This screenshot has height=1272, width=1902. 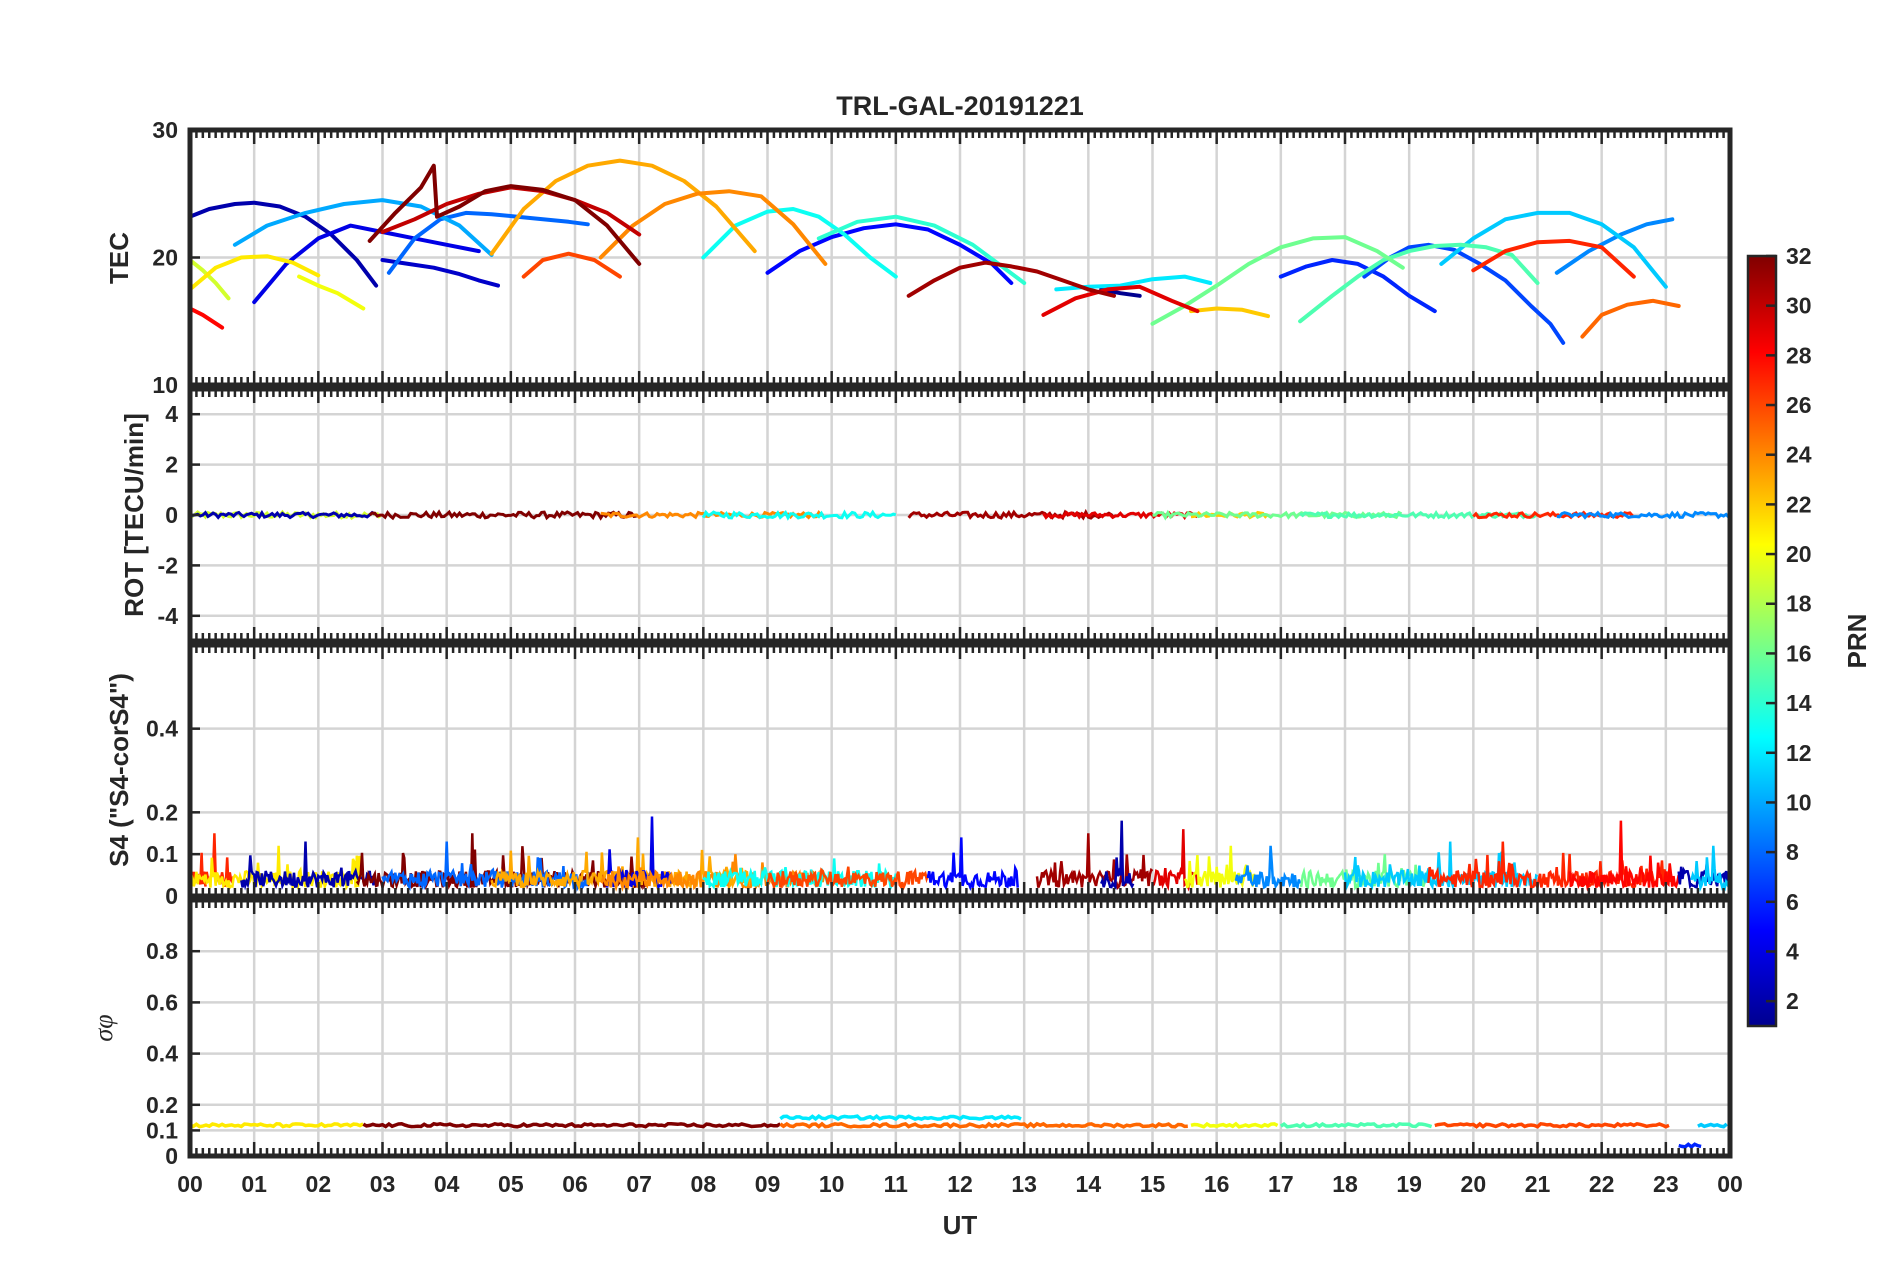 What do you see at coordinates (896, 1184) in the screenshot?
I see `x-tick-label: 11` at bounding box center [896, 1184].